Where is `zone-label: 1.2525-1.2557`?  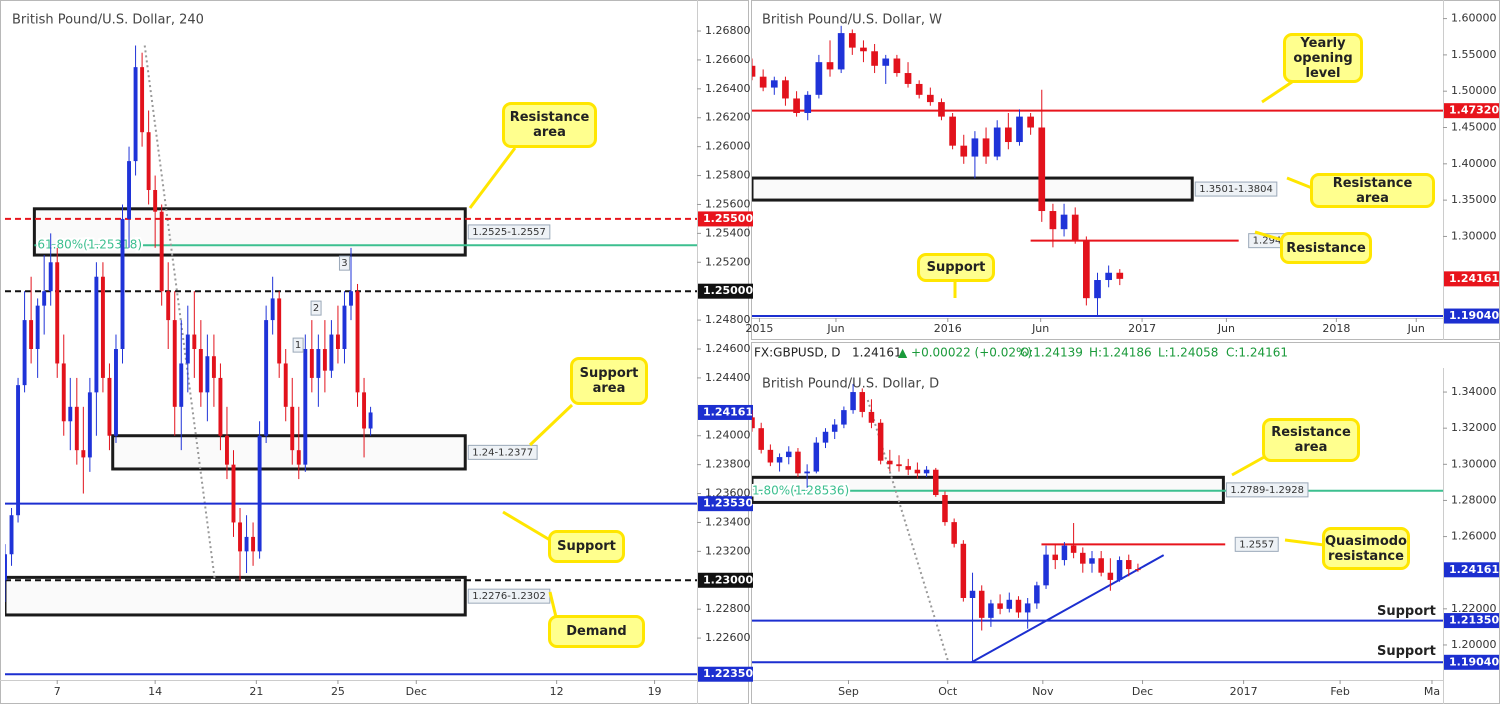 zone-label: 1.2525-1.2557 is located at coordinates (509, 232).